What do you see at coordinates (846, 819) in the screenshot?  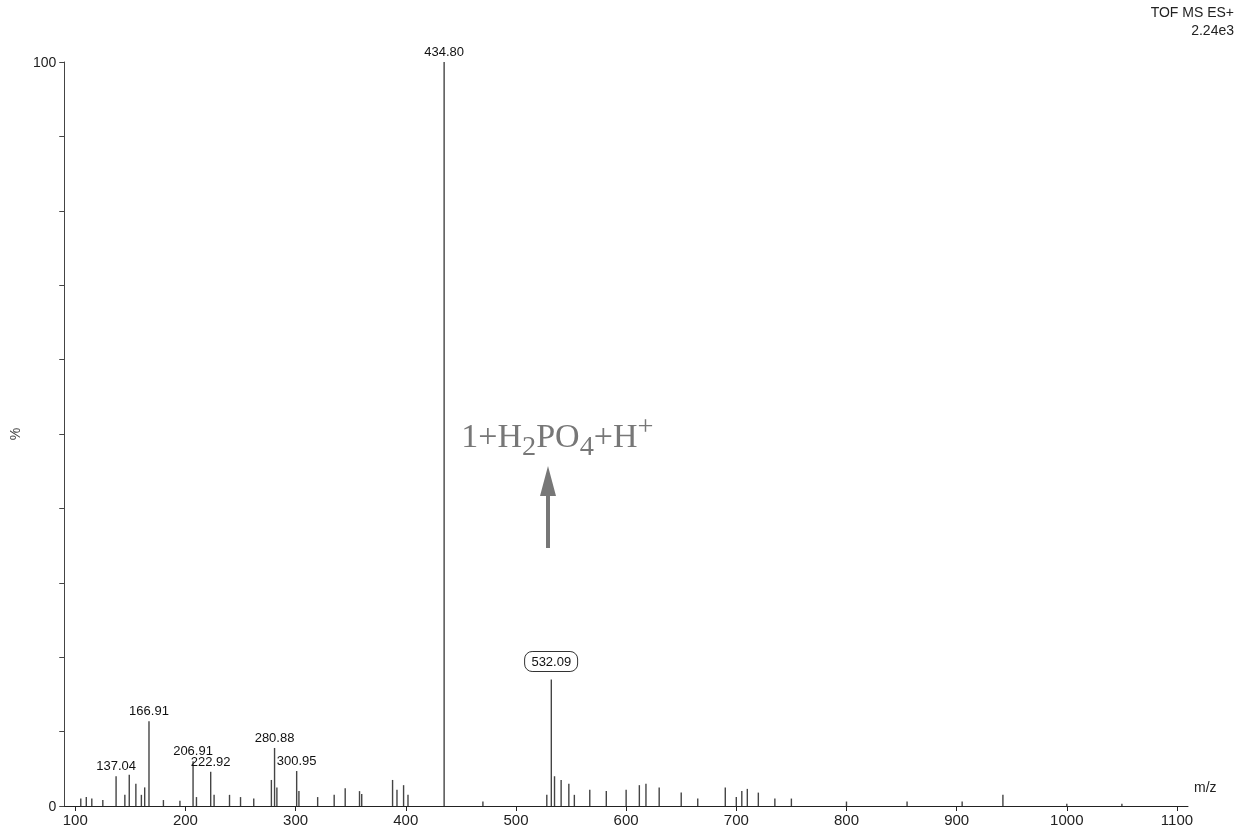 I see `x-tick-label: 800` at bounding box center [846, 819].